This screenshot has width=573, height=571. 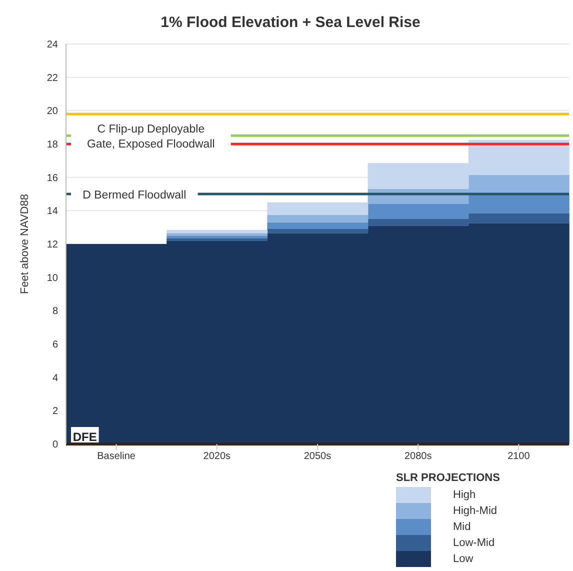 I want to click on y-tick-label: 20, so click(x=52, y=112).